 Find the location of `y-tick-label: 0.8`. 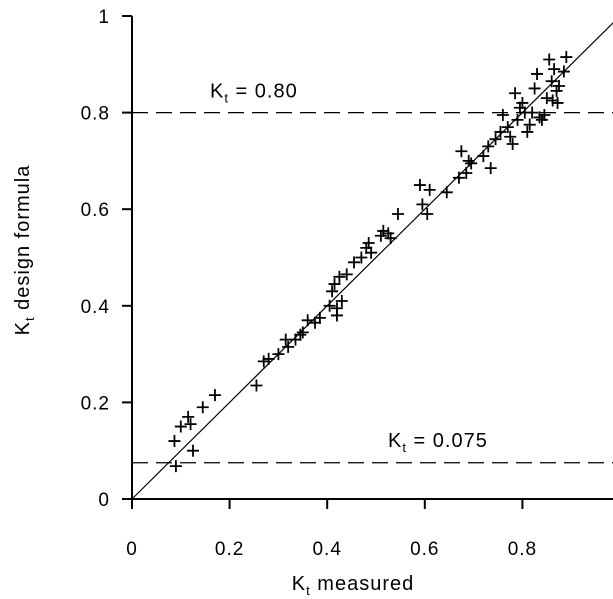

y-tick-label: 0.8 is located at coordinates (95, 114).